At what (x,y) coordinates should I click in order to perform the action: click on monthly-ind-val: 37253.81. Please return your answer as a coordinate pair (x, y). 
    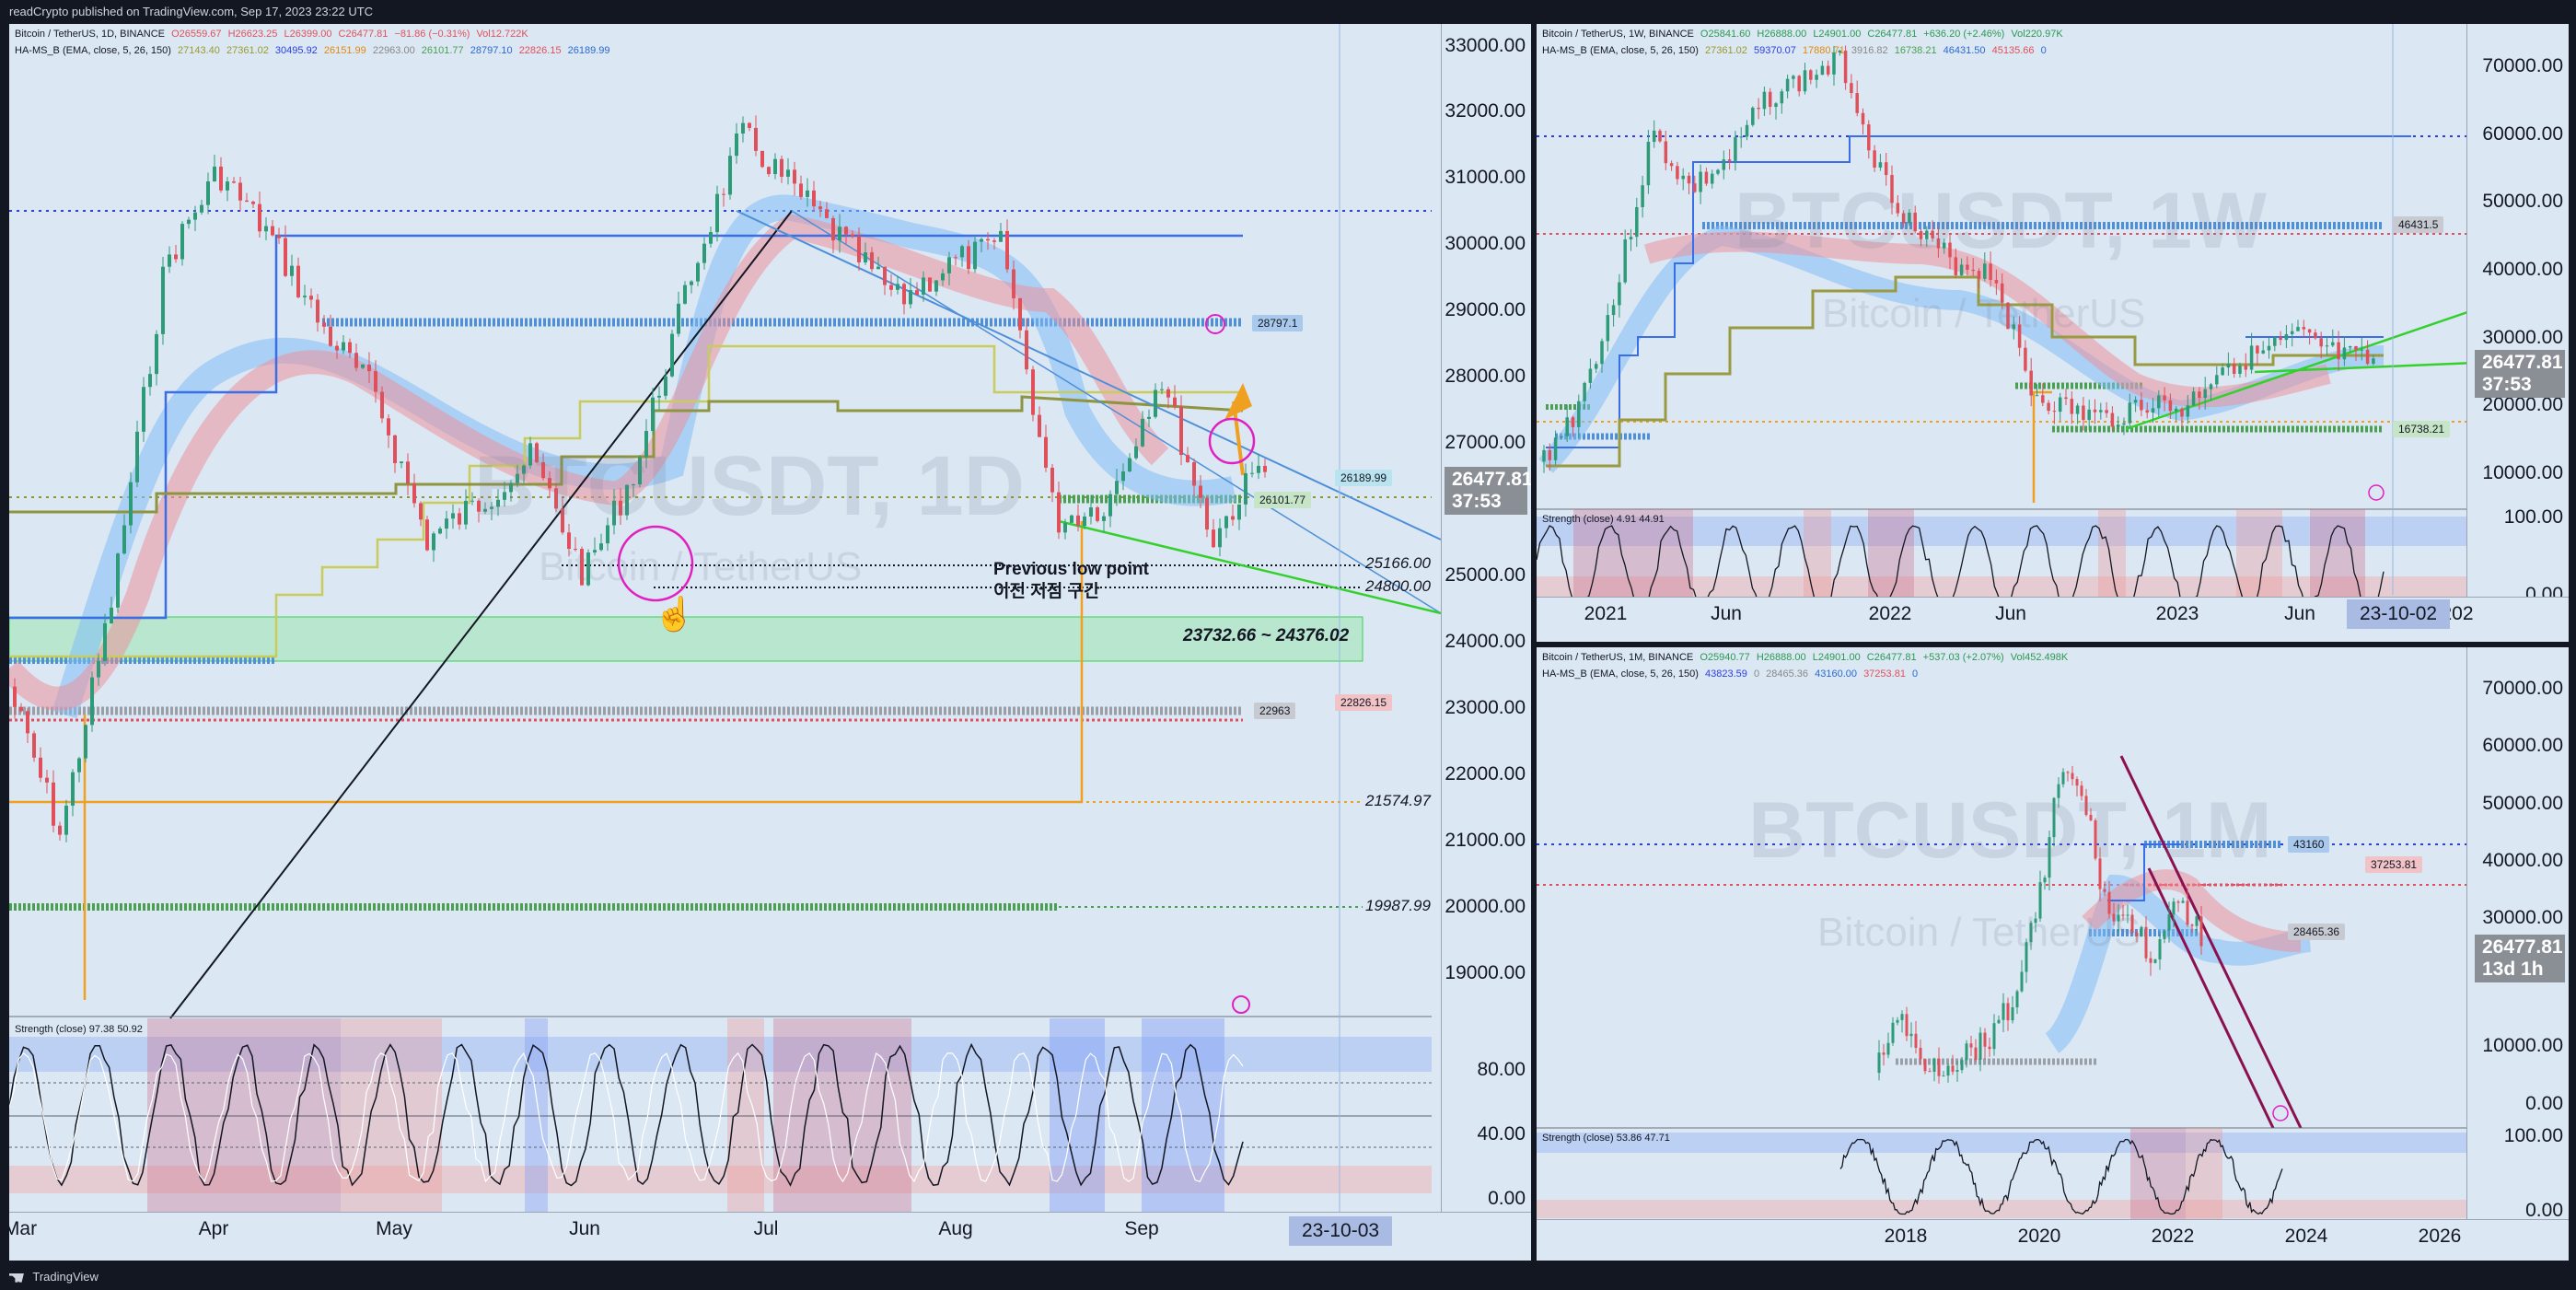
    Looking at the image, I should click on (1884, 674).